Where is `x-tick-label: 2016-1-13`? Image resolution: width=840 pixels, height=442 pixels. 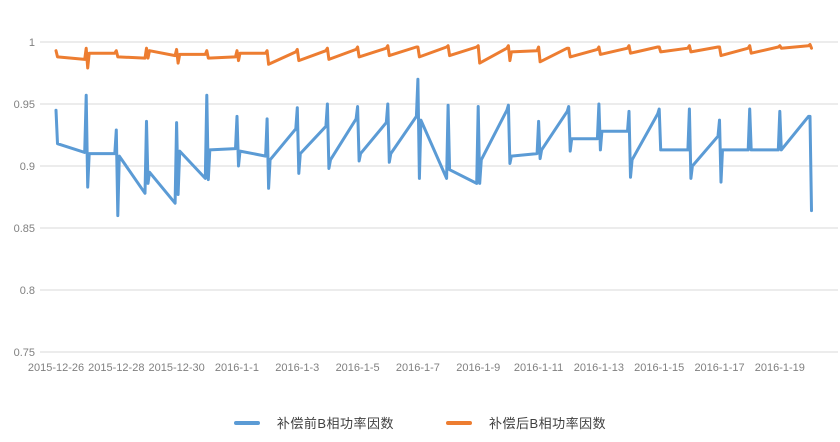 x-tick-label: 2016-1-13 is located at coordinates (599, 368).